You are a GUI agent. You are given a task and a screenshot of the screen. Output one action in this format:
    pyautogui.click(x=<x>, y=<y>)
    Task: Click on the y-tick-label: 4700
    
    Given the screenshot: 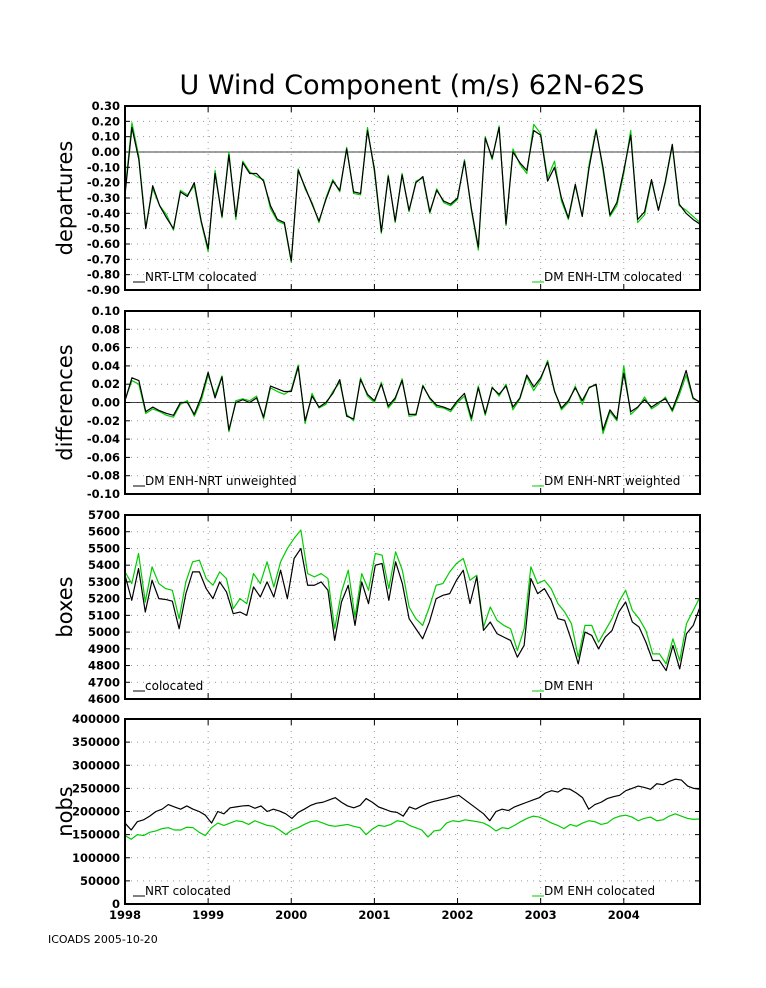 What is the action you would take?
    pyautogui.click(x=104, y=682)
    